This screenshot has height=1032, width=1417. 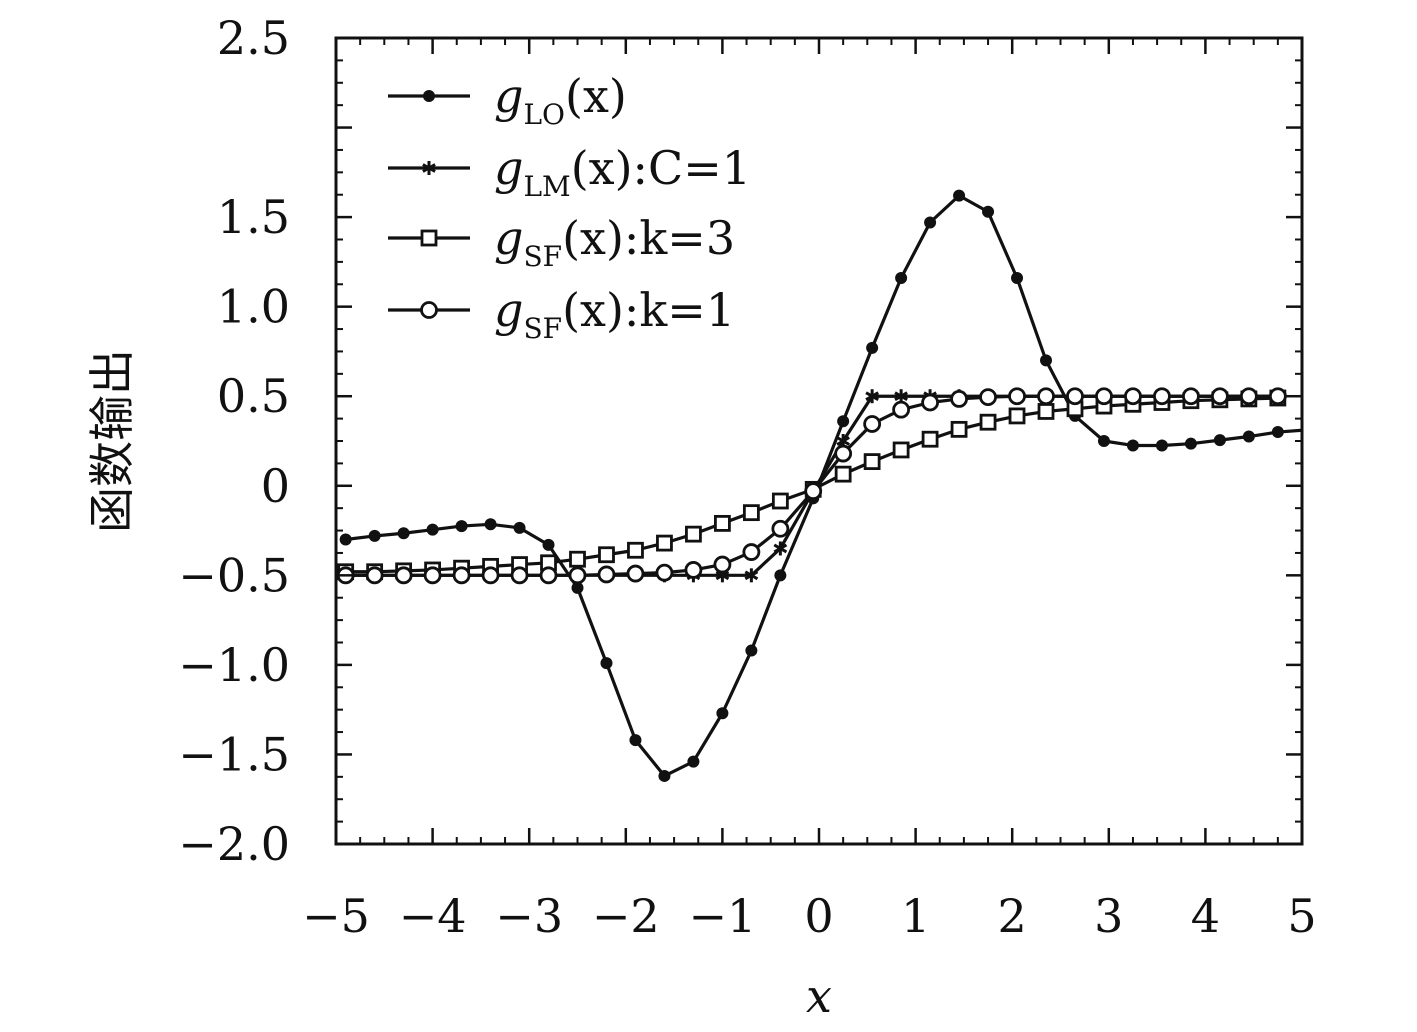 What do you see at coordinates (1205, 916) in the screenshot?
I see `x-tick-label: 4` at bounding box center [1205, 916].